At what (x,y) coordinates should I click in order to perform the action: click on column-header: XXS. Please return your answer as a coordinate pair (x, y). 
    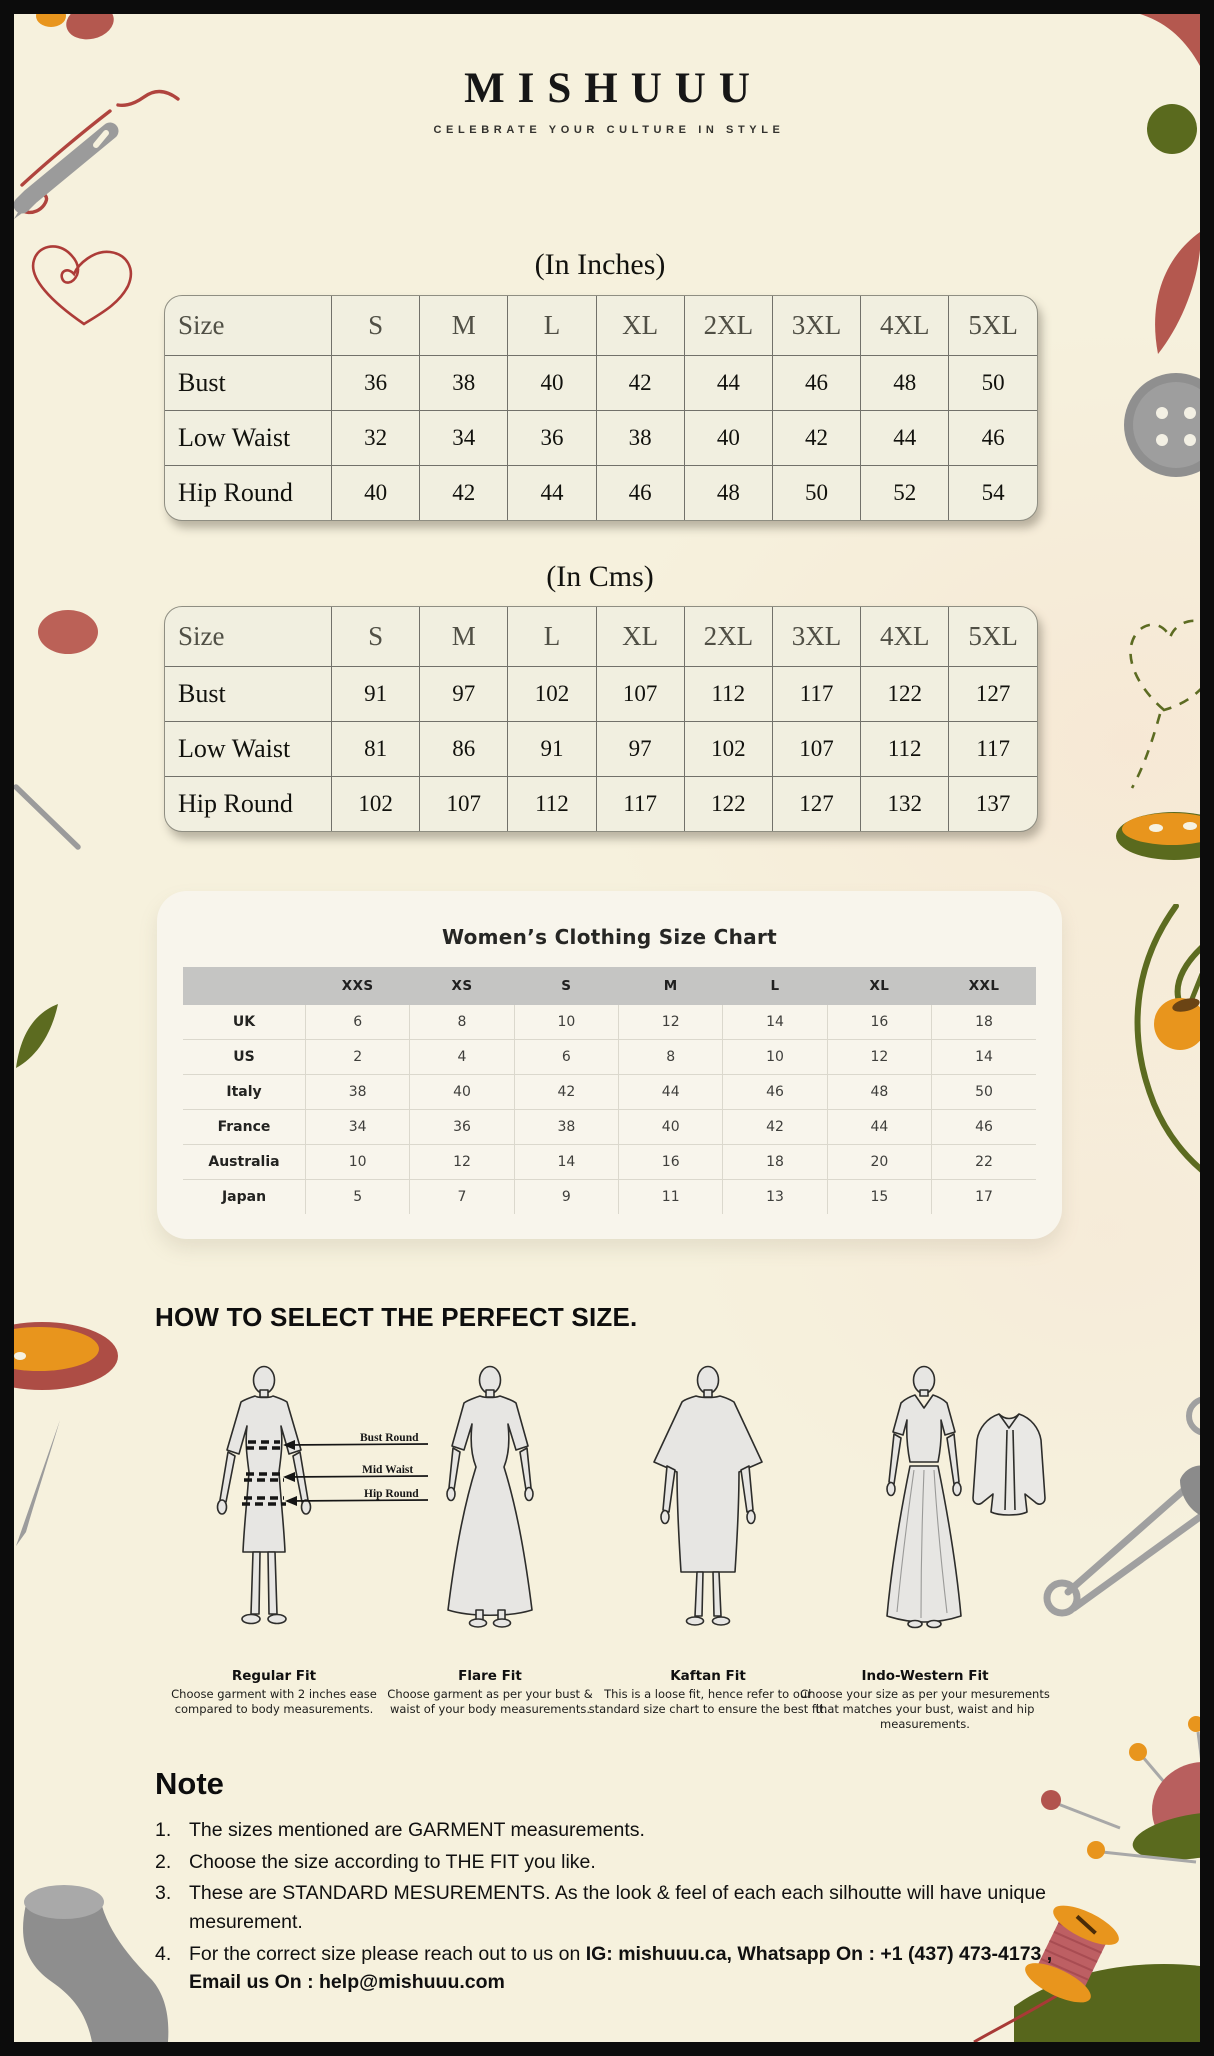
    Looking at the image, I should click on (357, 985).